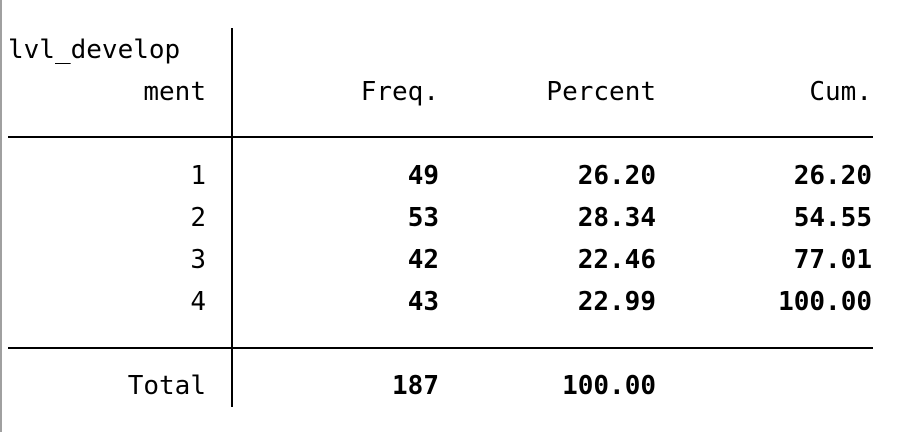 The height and width of the screenshot is (432, 898). I want to click on row-freq: 49, so click(423, 176).